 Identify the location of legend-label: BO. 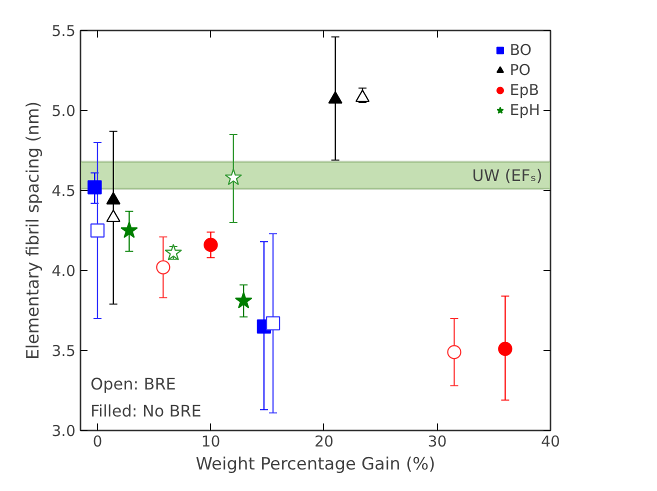
(521, 50).